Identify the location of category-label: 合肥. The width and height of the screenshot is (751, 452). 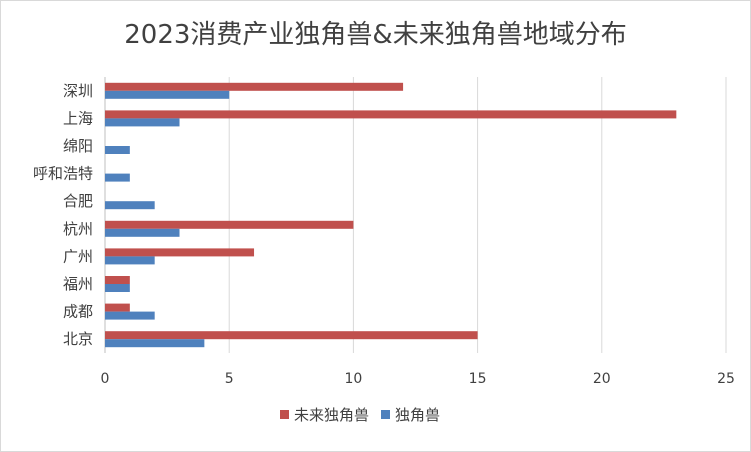
(78, 201).